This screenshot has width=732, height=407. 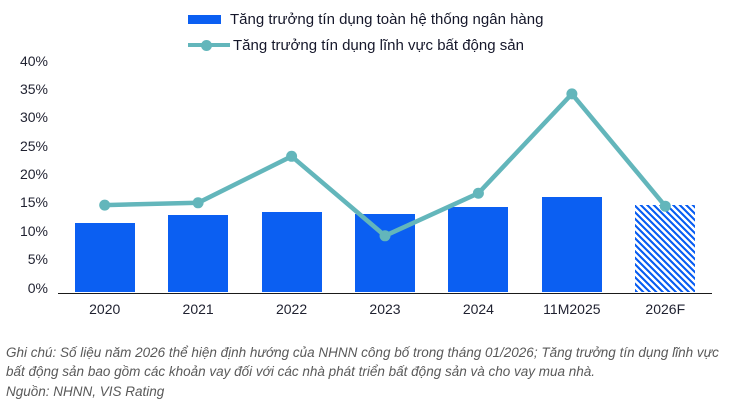 I want to click on bar-2022, so click(x=291, y=252).